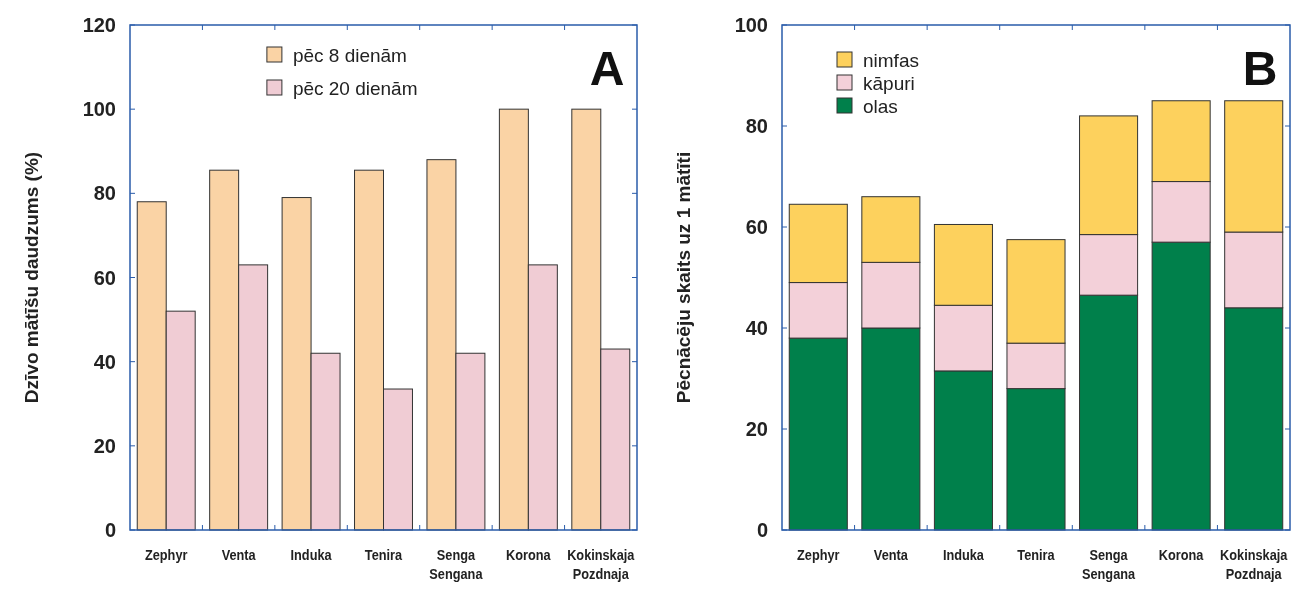 The image size is (1293, 594). I want to click on legend-label: pēc 20 dienām, so click(355, 88).